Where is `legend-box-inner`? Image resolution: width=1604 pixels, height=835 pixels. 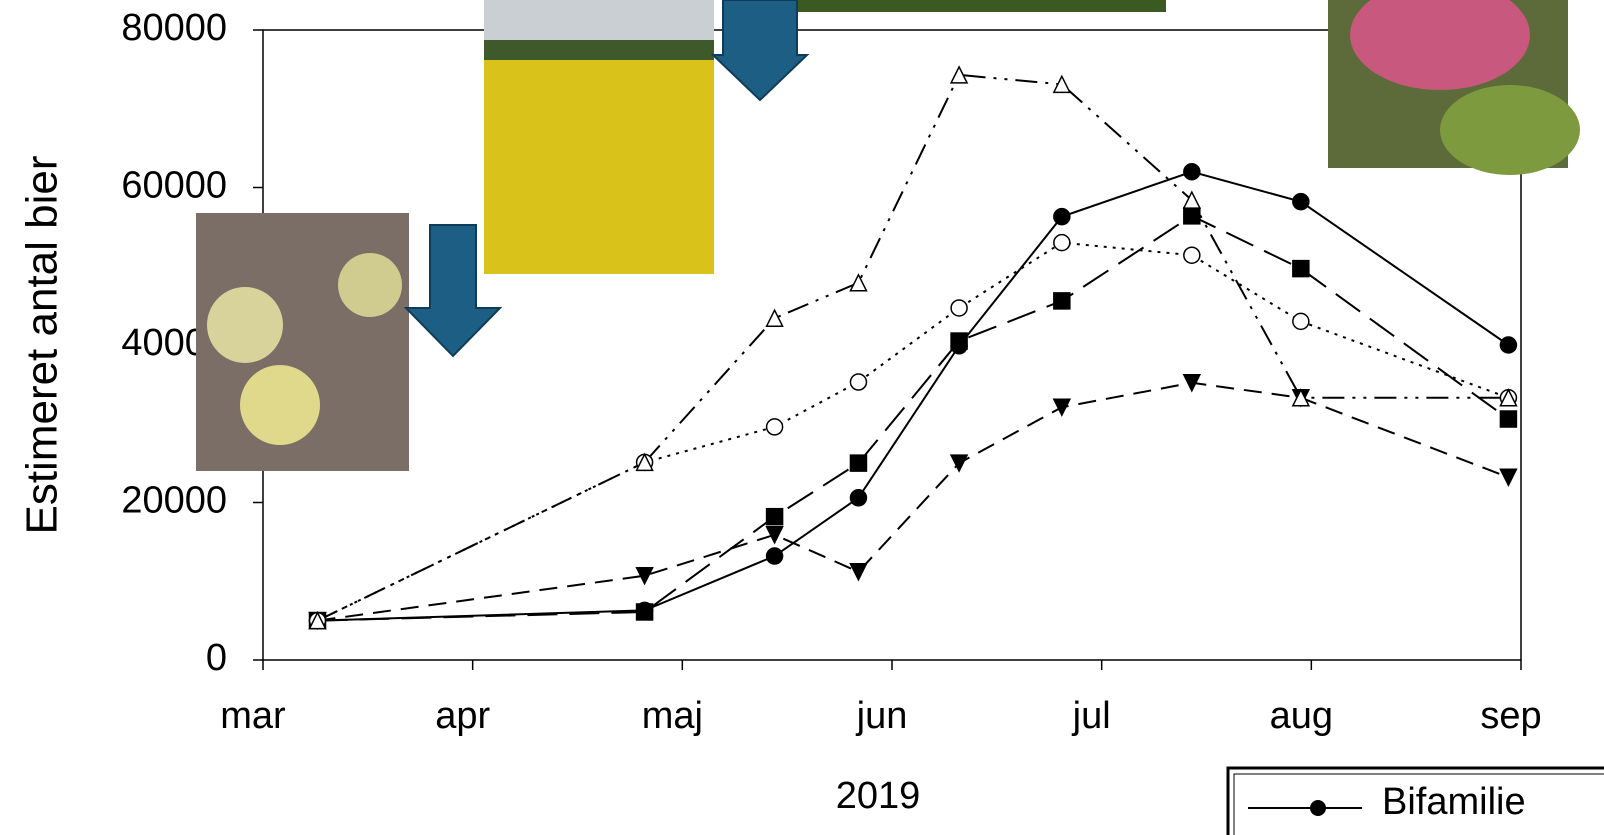 legend-box-inner is located at coordinates (1418, 804).